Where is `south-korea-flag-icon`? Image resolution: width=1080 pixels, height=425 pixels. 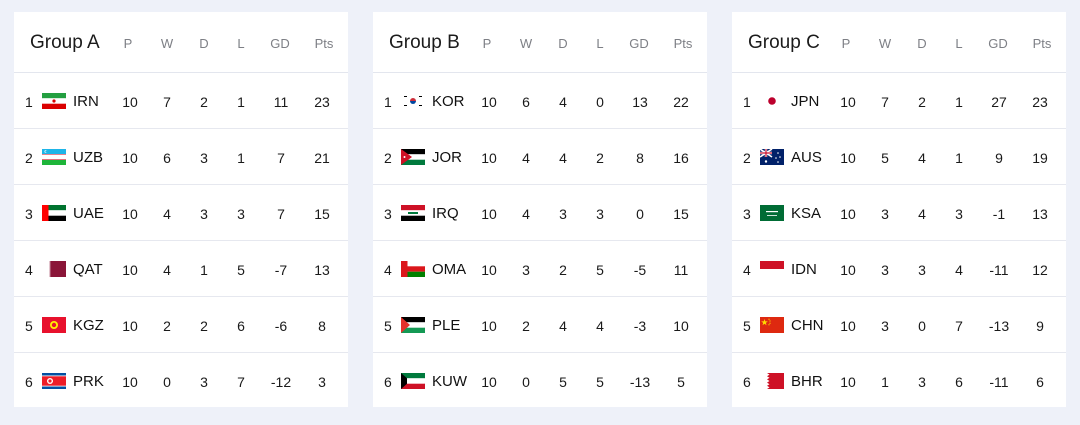
south-korea-flag-icon is located at coordinates (413, 101).